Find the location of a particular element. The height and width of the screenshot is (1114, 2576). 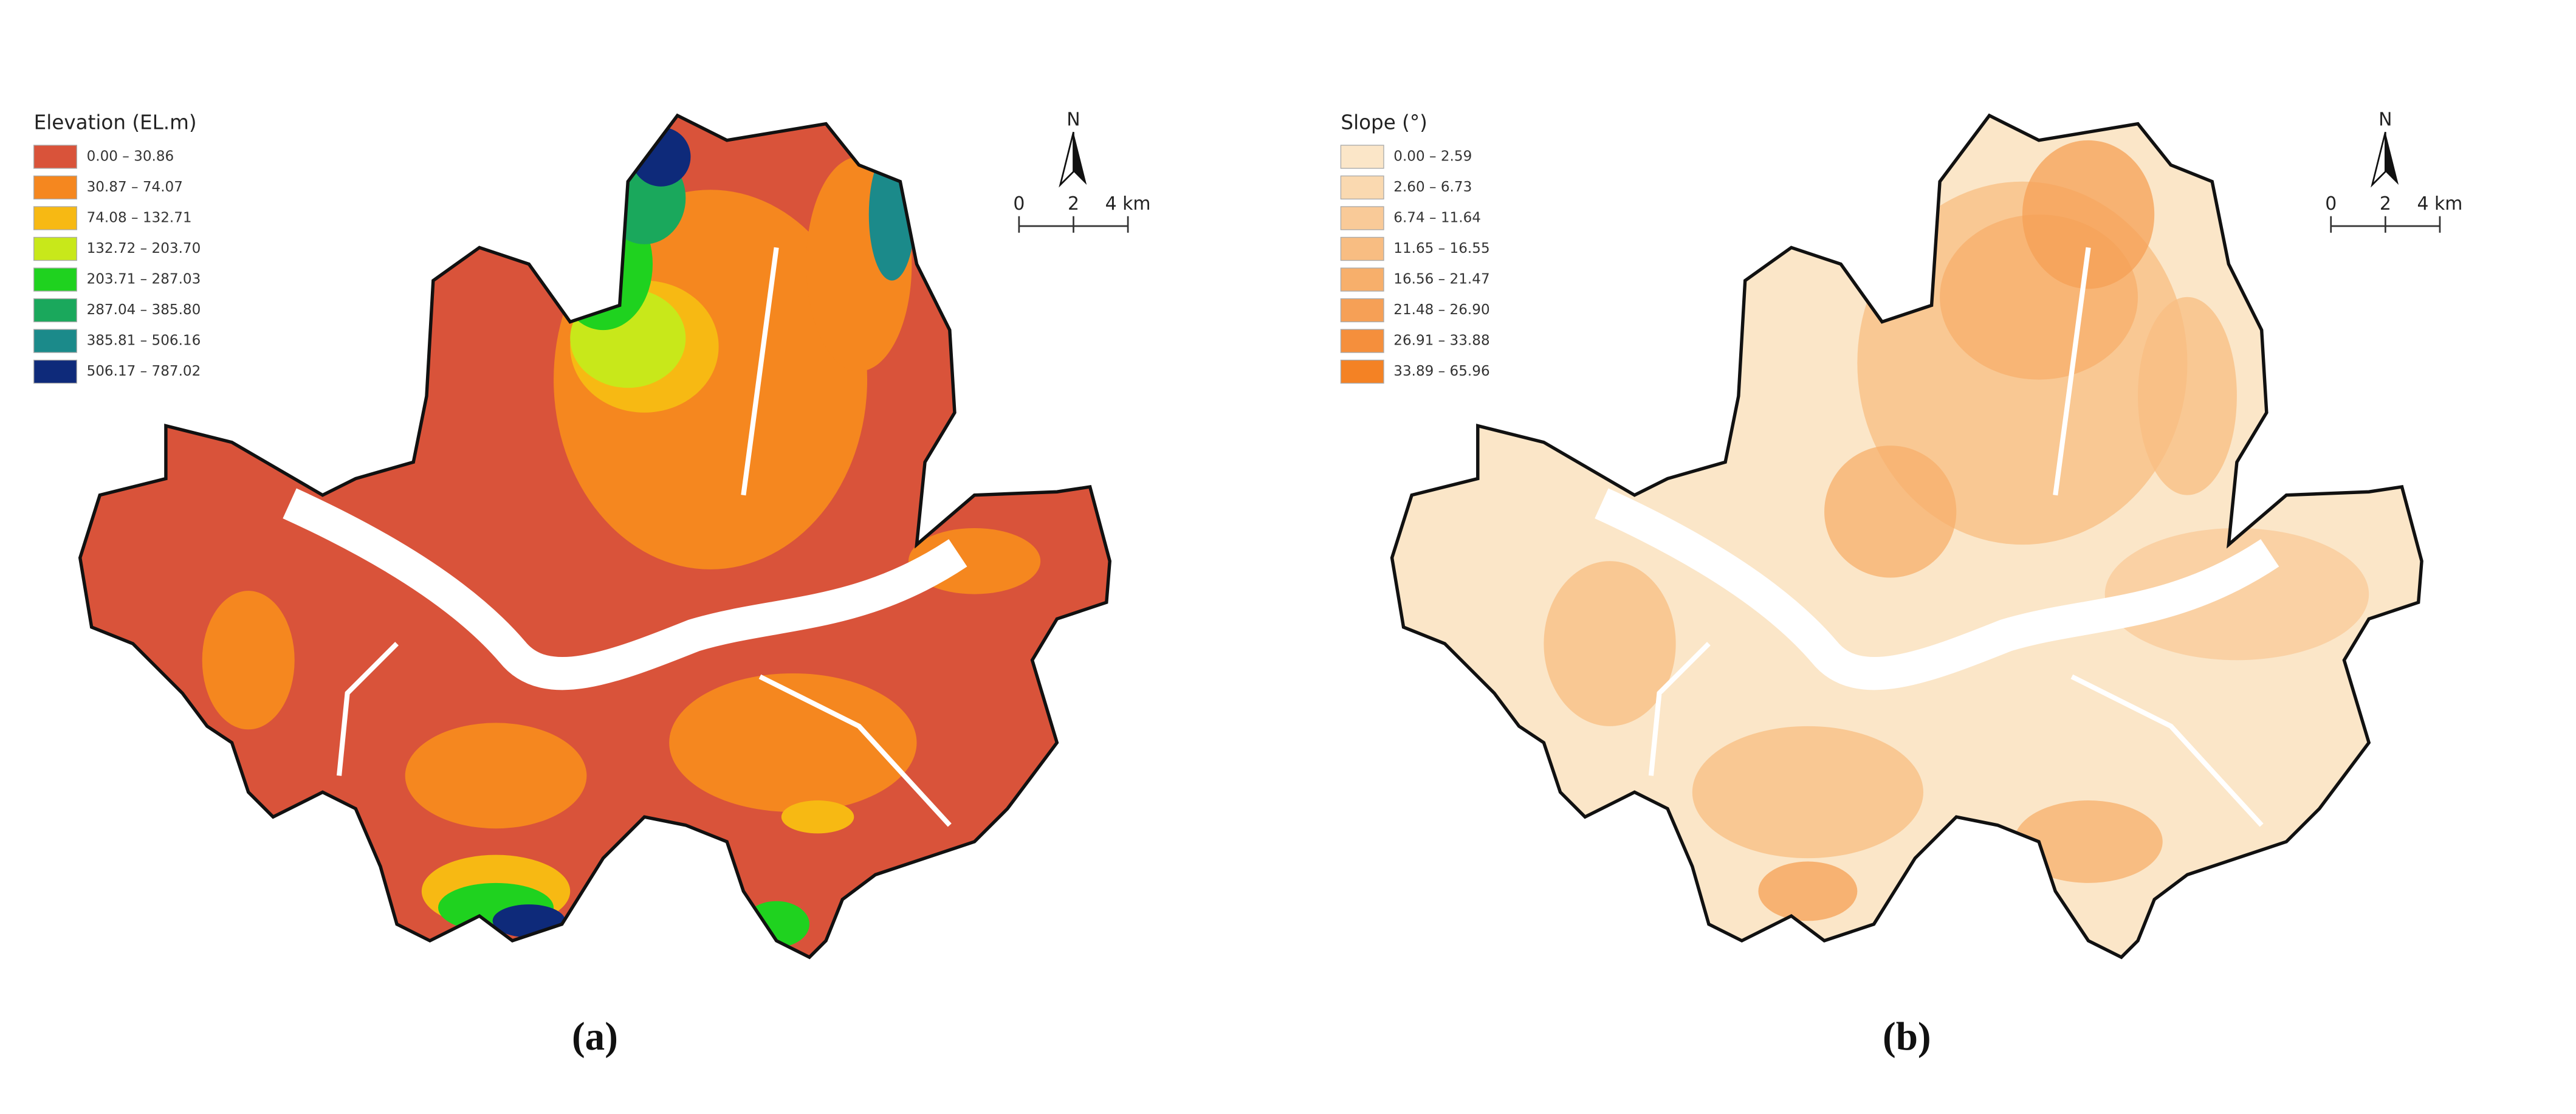

panel-caption: (a) is located at coordinates (595, 1037).